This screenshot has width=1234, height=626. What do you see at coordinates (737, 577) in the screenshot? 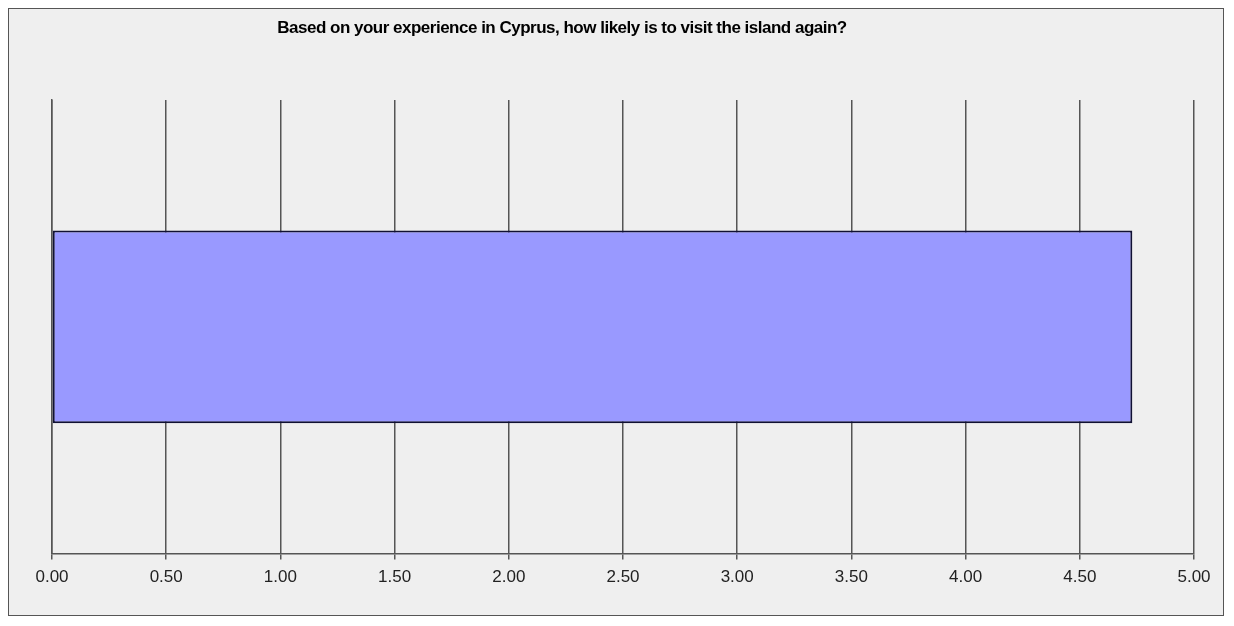
I see `x-tick-label: 3.00` at bounding box center [737, 577].